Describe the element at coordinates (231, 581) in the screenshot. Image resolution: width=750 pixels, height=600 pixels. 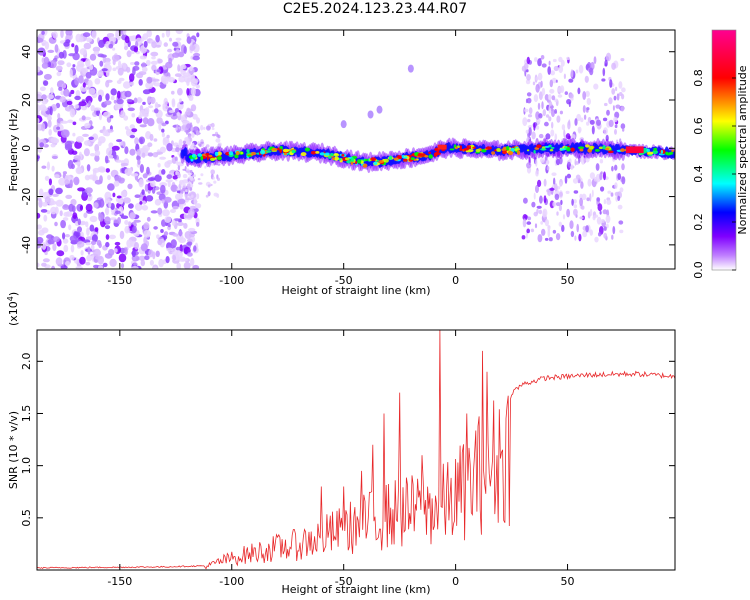
I see `x-tick-label: -100` at that location.